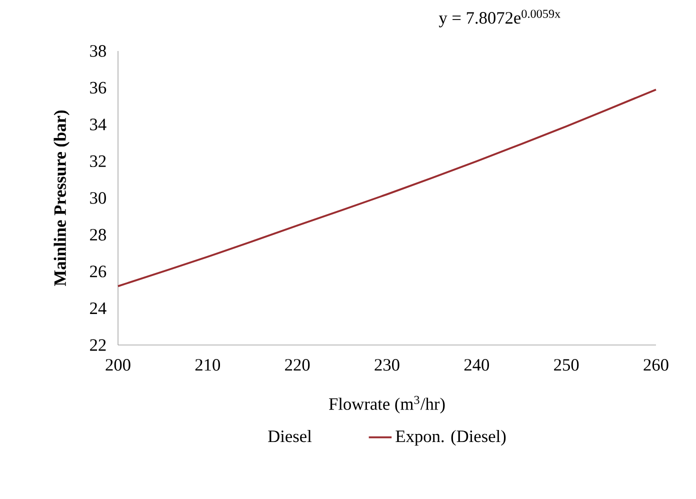 Image resolution: width=696 pixels, height=499 pixels. Describe the element at coordinates (98, 345) in the screenshot. I see `y-tick-label: 22` at that location.